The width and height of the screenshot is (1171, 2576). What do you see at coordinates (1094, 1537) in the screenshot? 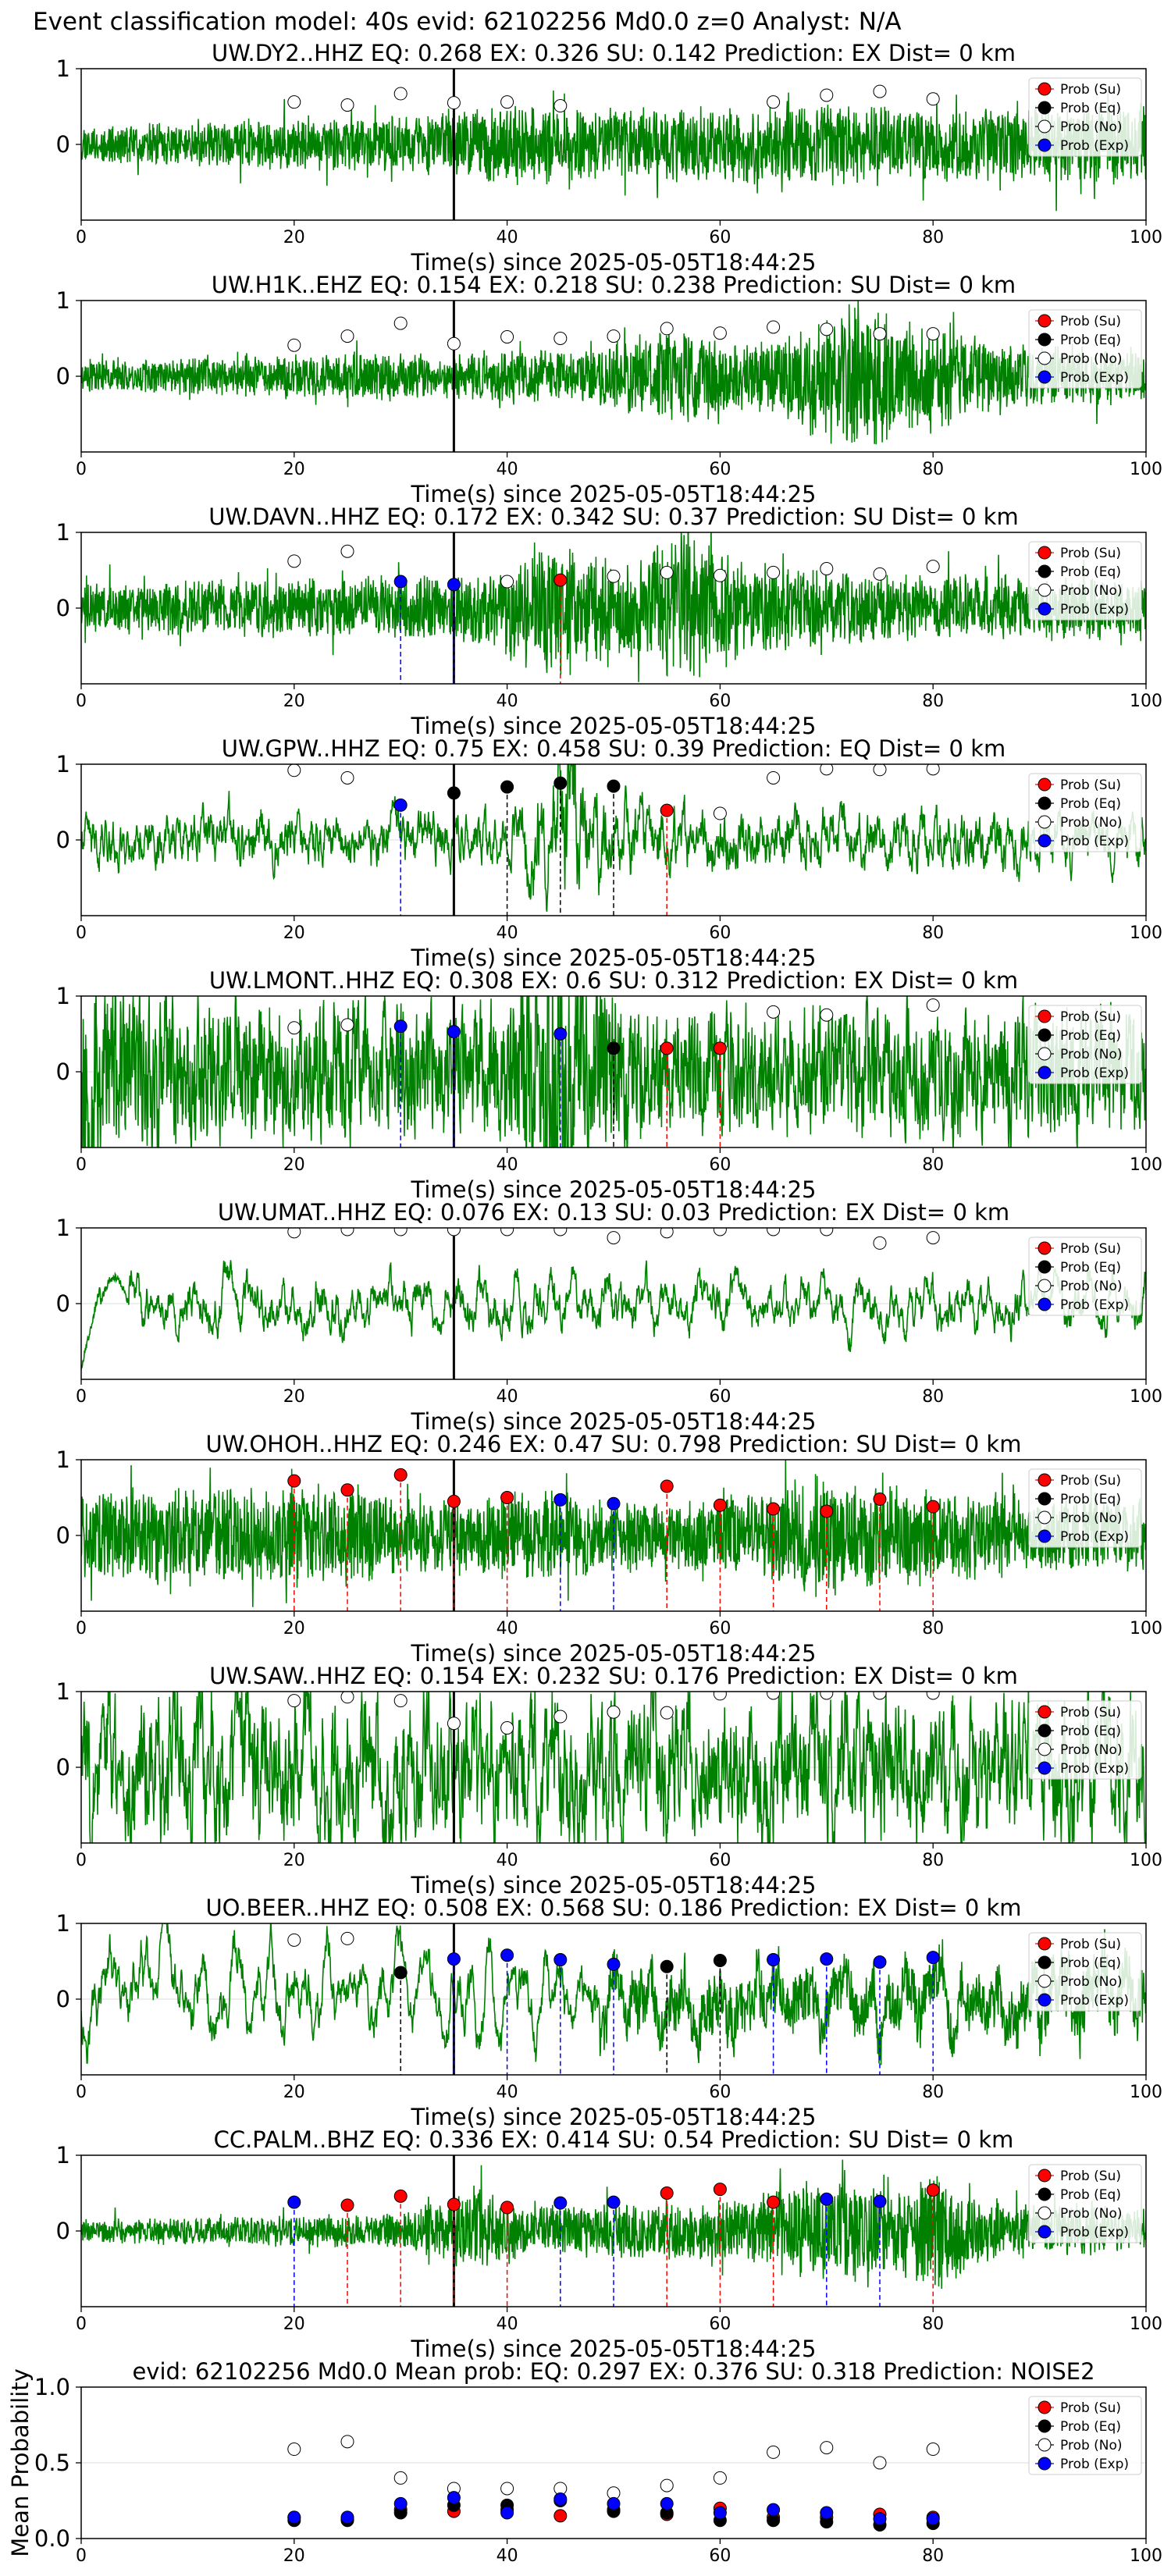
I see `legend-label-exp: Prob (Exp)` at bounding box center [1094, 1537].